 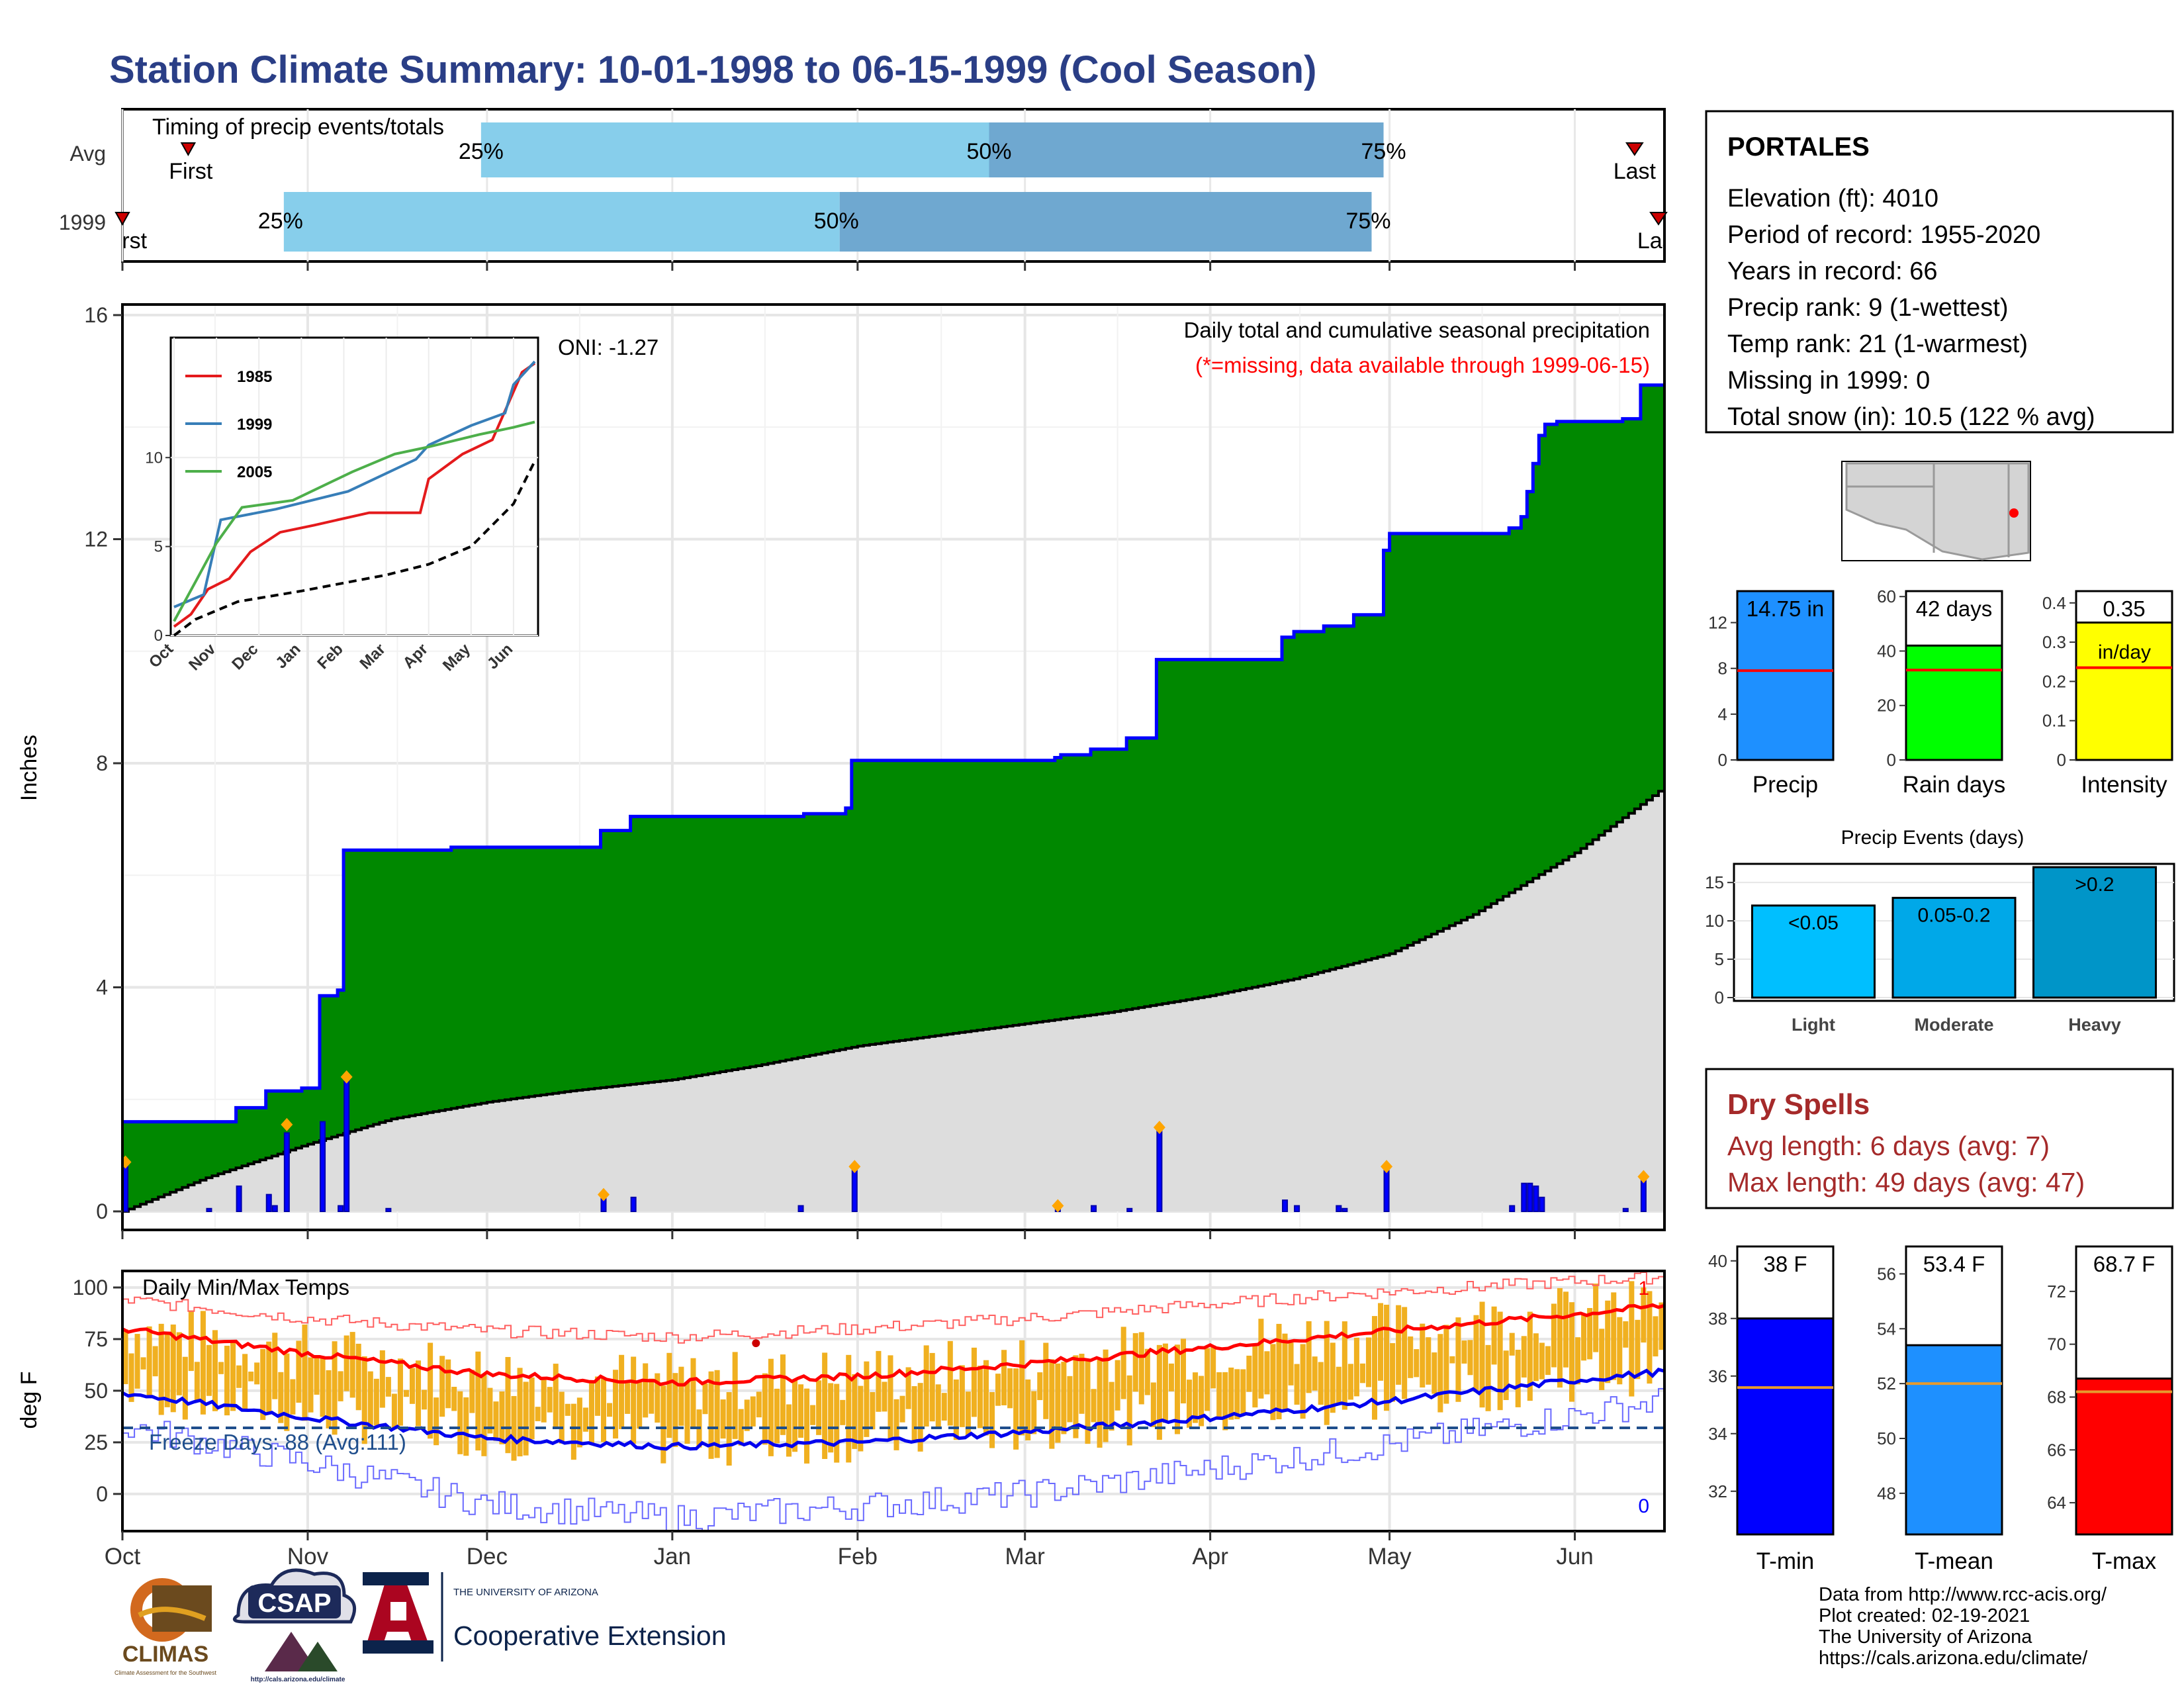 I want to click on stat-y-tick: 0, so click(x=1891, y=760).